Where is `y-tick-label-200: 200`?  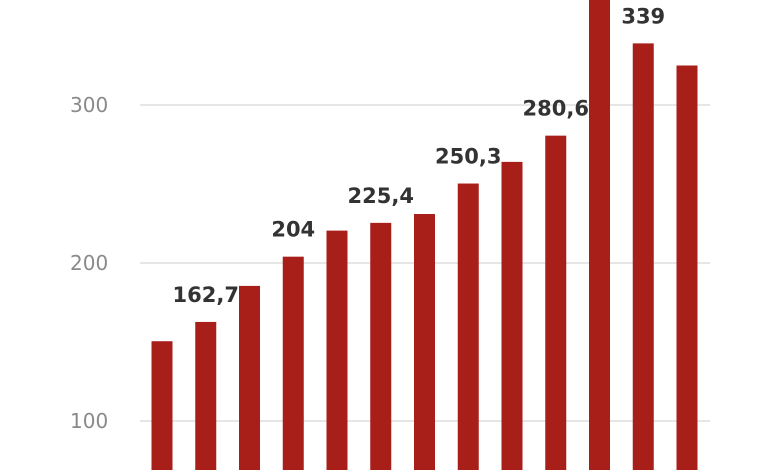 y-tick-label-200: 200 is located at coordinates (89, 263).